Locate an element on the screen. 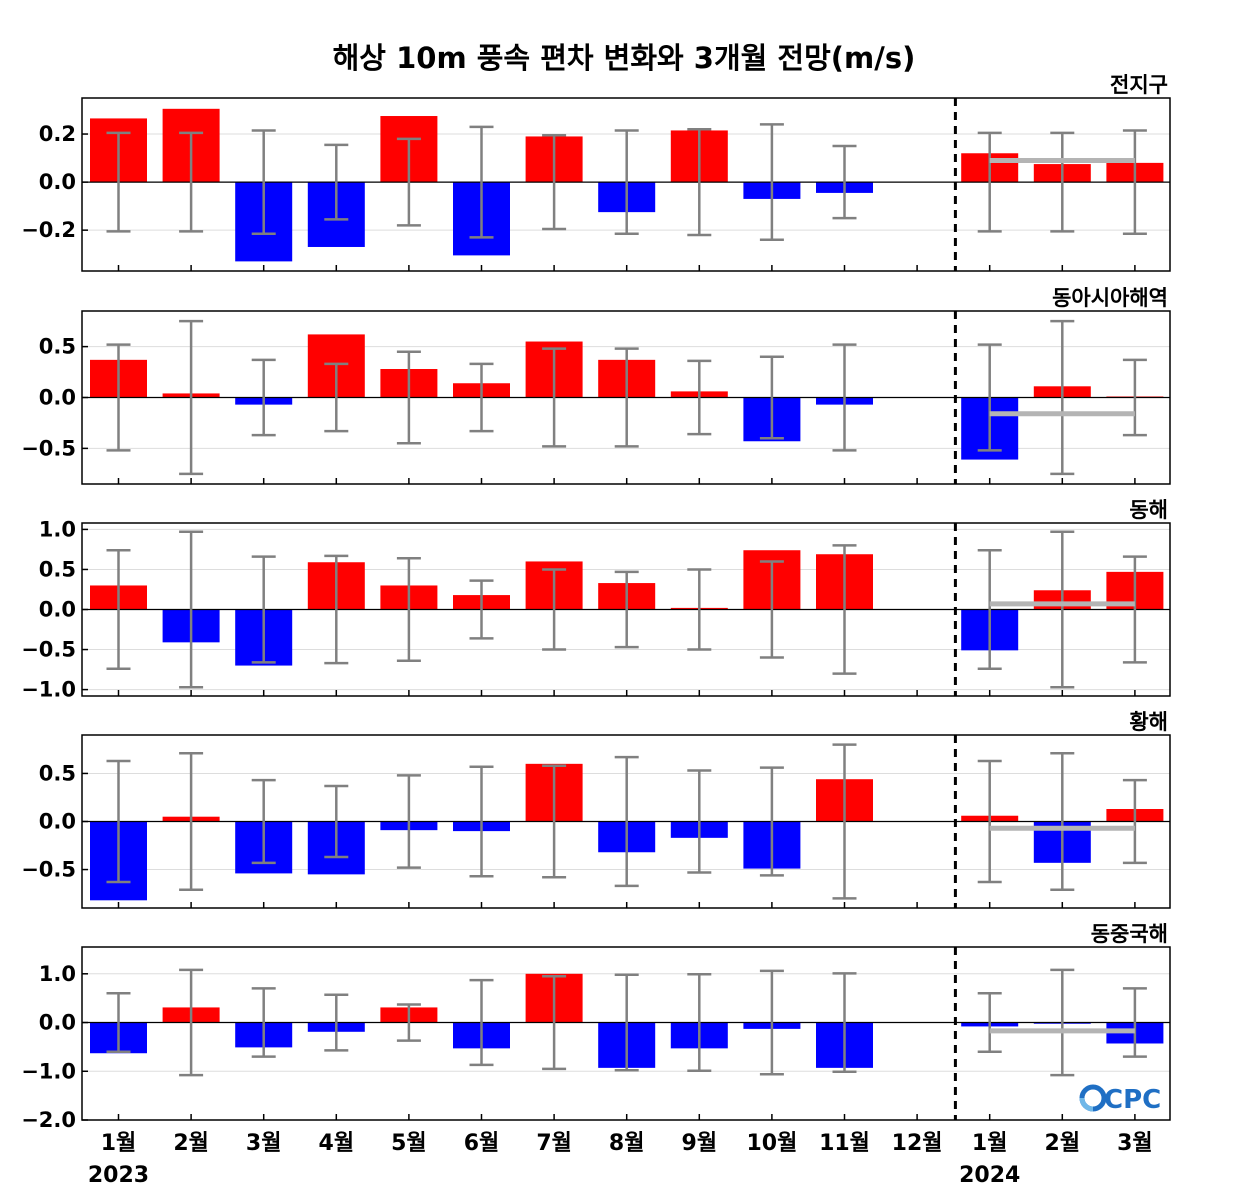 This screenshot has width=1250, height=1200. panel-title: 동중국해 is located at coordinates (1129, 934).